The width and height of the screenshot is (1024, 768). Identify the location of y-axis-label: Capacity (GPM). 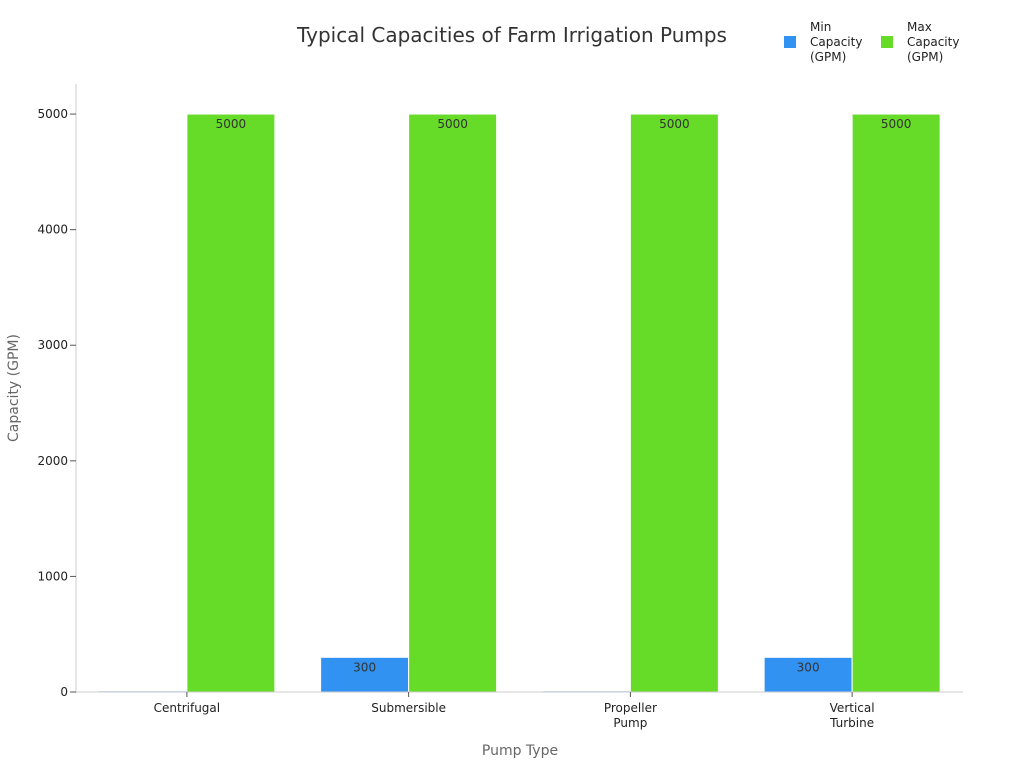
(14, 388).